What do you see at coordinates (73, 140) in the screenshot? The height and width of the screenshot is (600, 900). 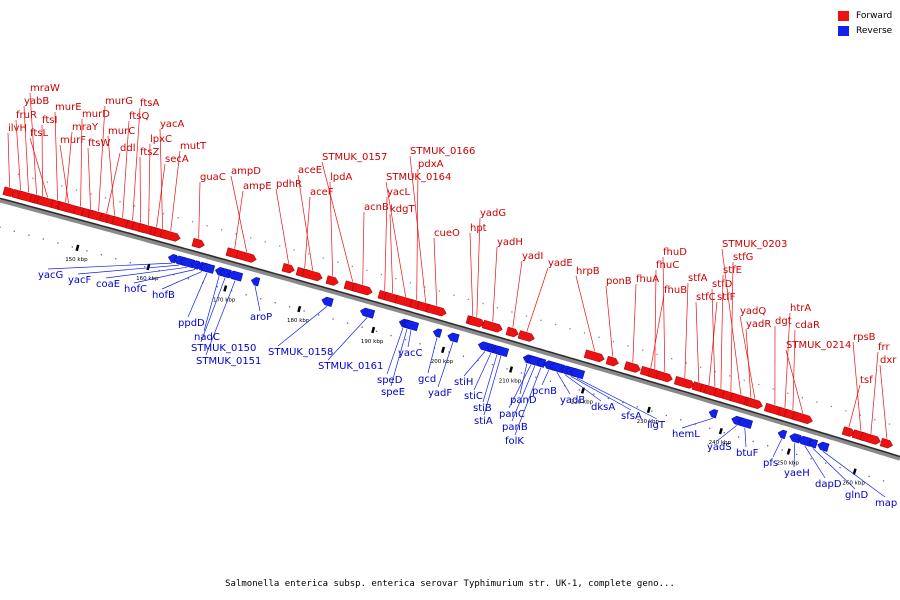 I see `forward-gene-label: murF` at bounding box center [73, 140].